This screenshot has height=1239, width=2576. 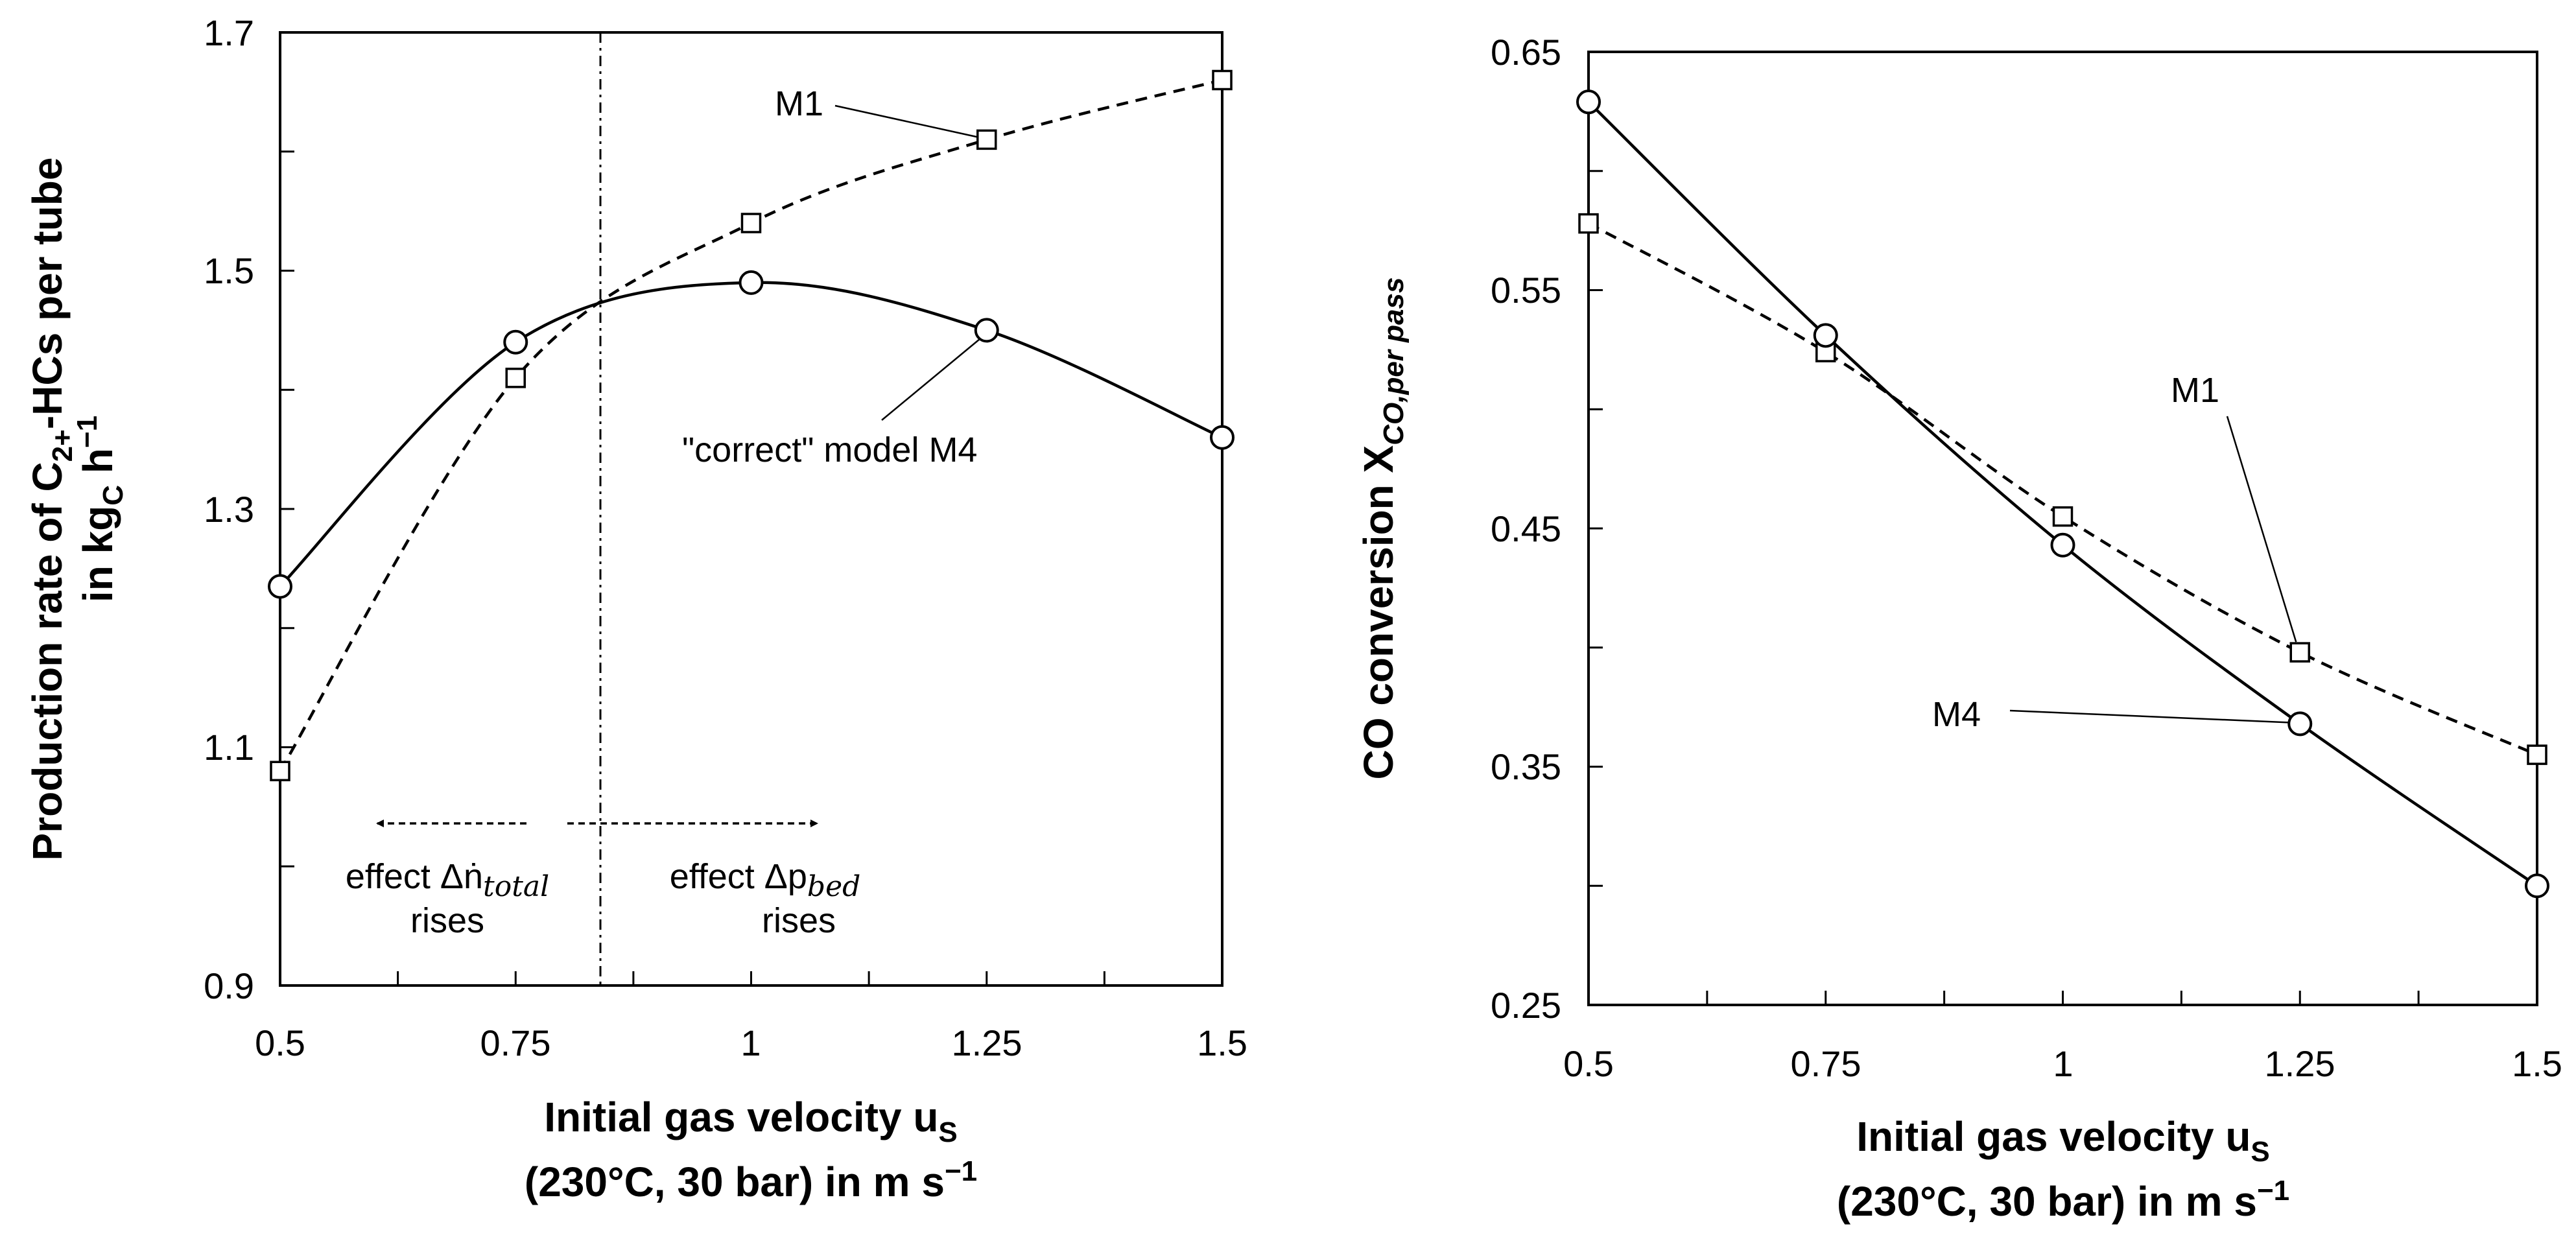 What do you see at coordinates (751, 1121) in the screenshot?
I see `left-x-axis-title-line1: Initial gas velocity uS` at bounding box center [751, 1121].